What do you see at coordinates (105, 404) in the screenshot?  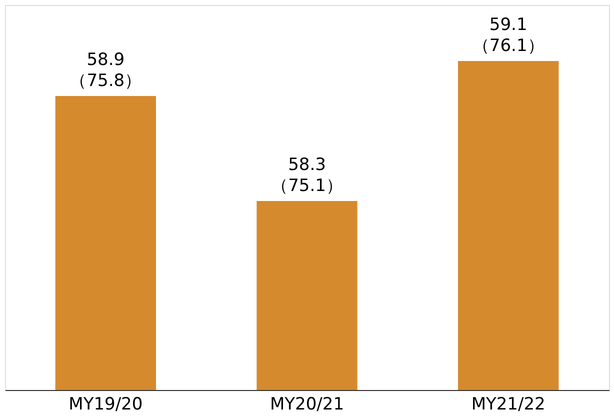 I see `x-tick-label: MY19/20` at bounding box center [105, 404].